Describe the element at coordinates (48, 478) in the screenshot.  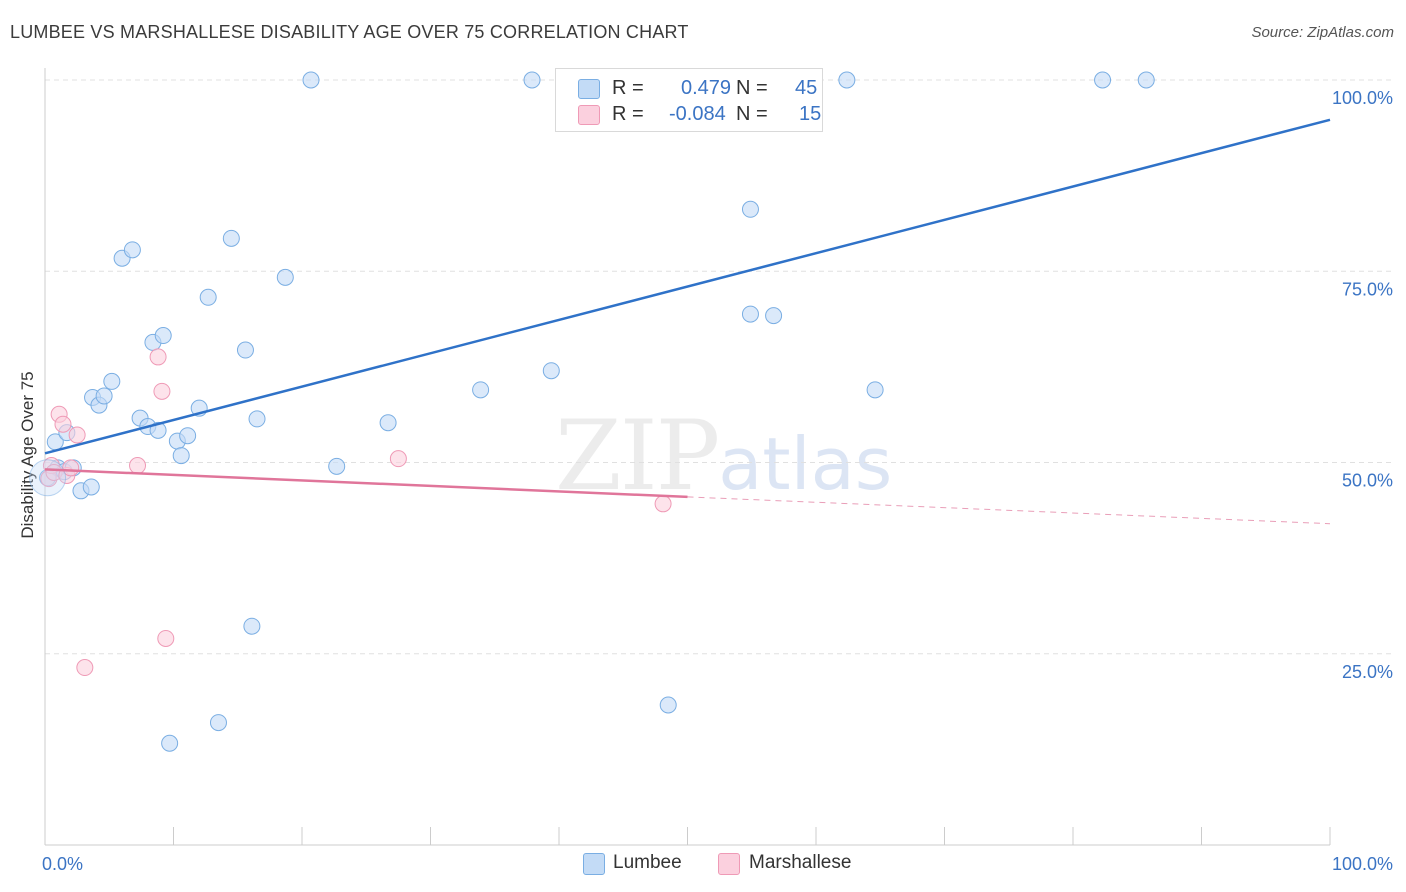
I see `lumbee-cluster-point` at that location.